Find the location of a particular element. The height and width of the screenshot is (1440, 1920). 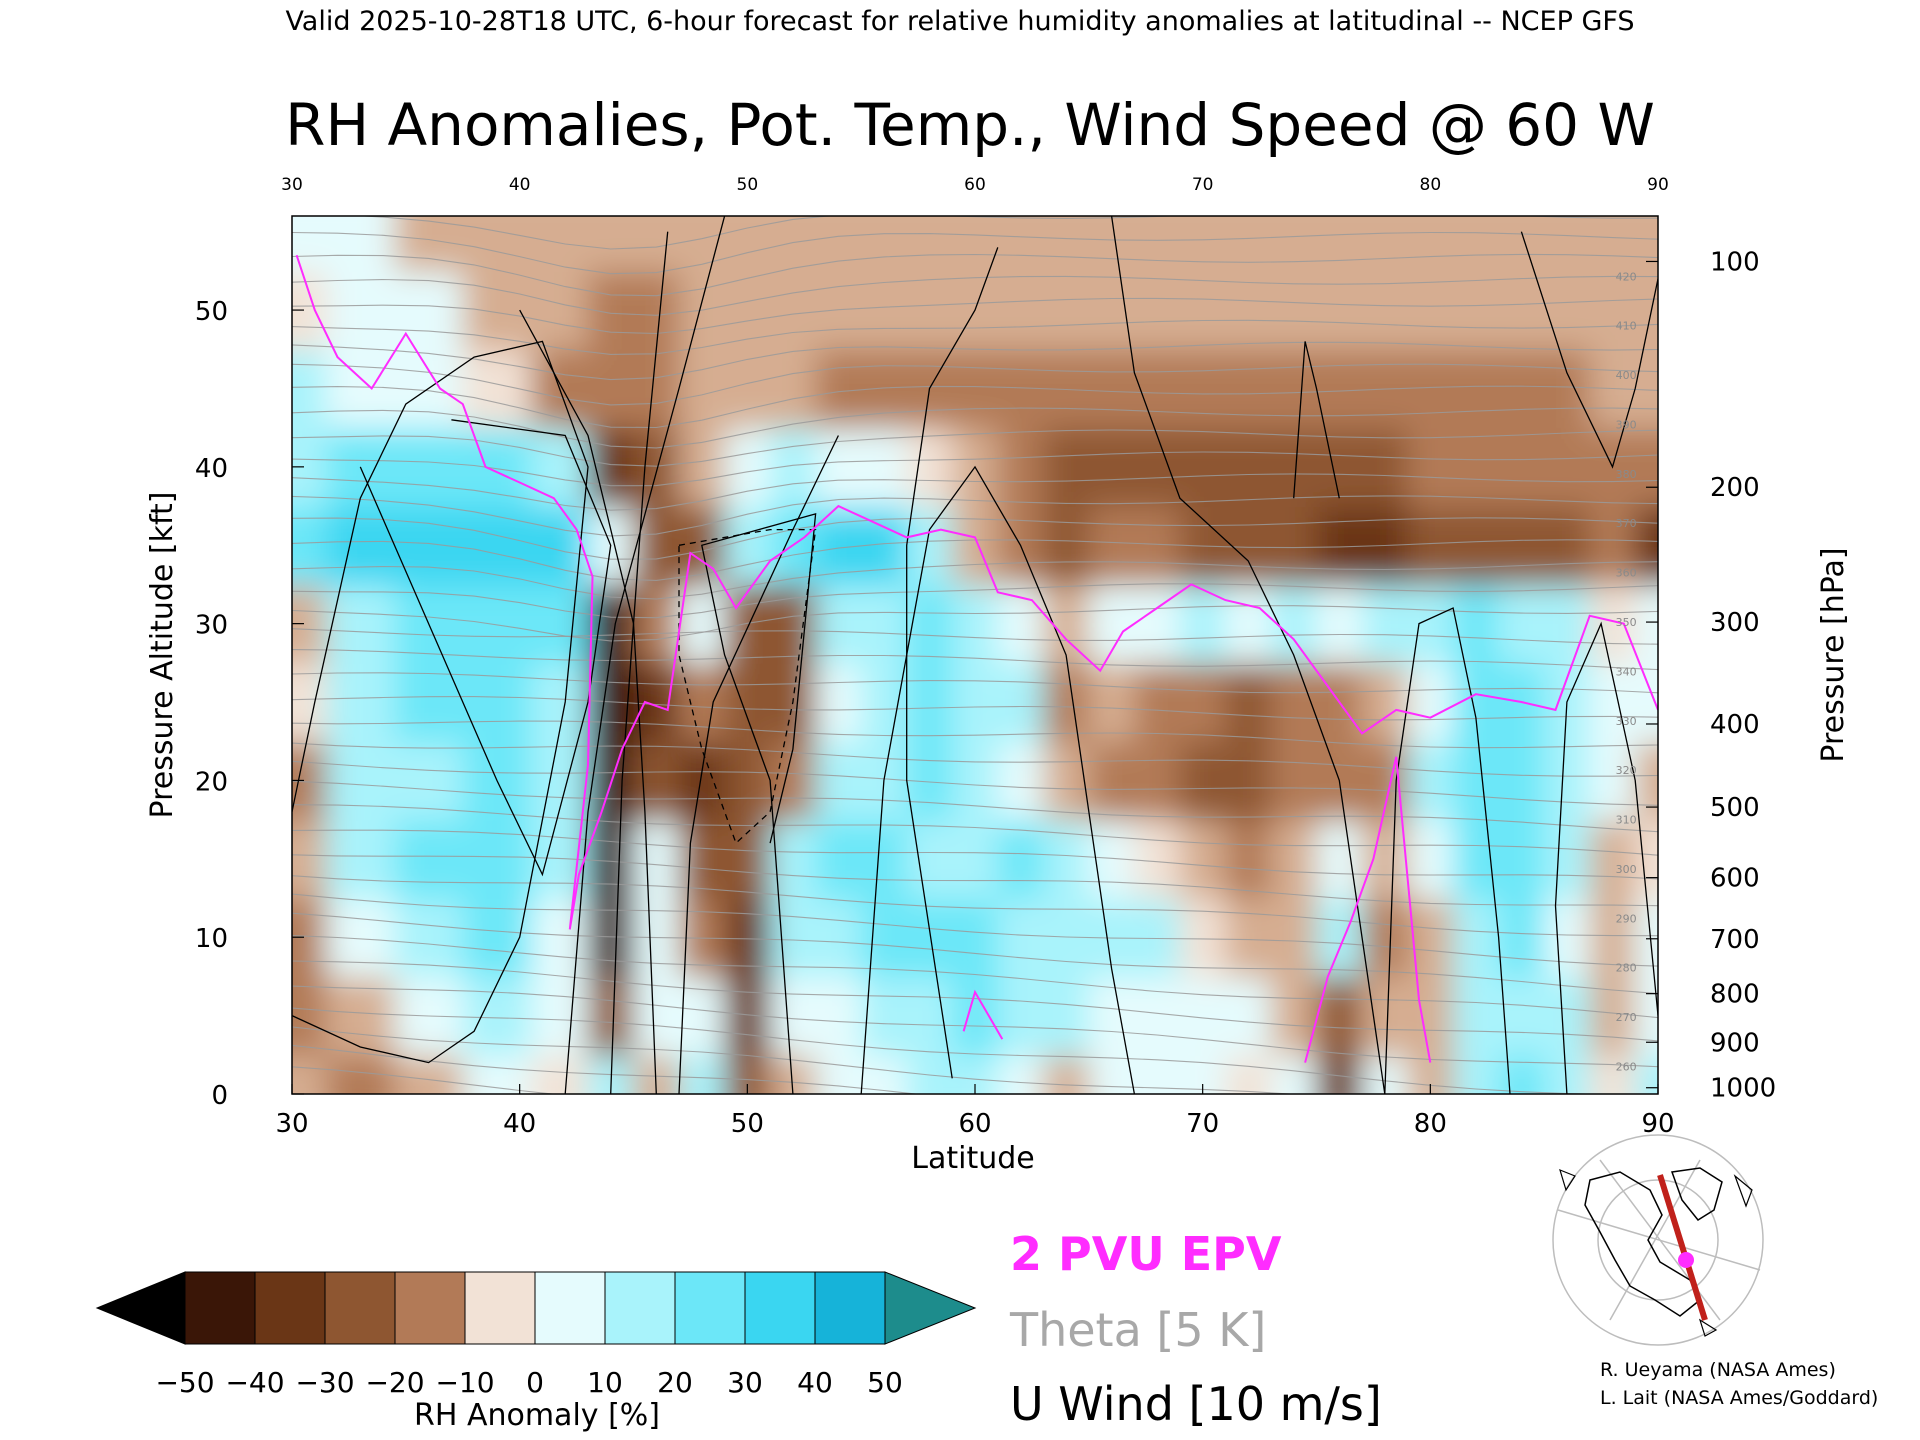

theta-contour-label: 270 is located at coordinates (1626, 1017).